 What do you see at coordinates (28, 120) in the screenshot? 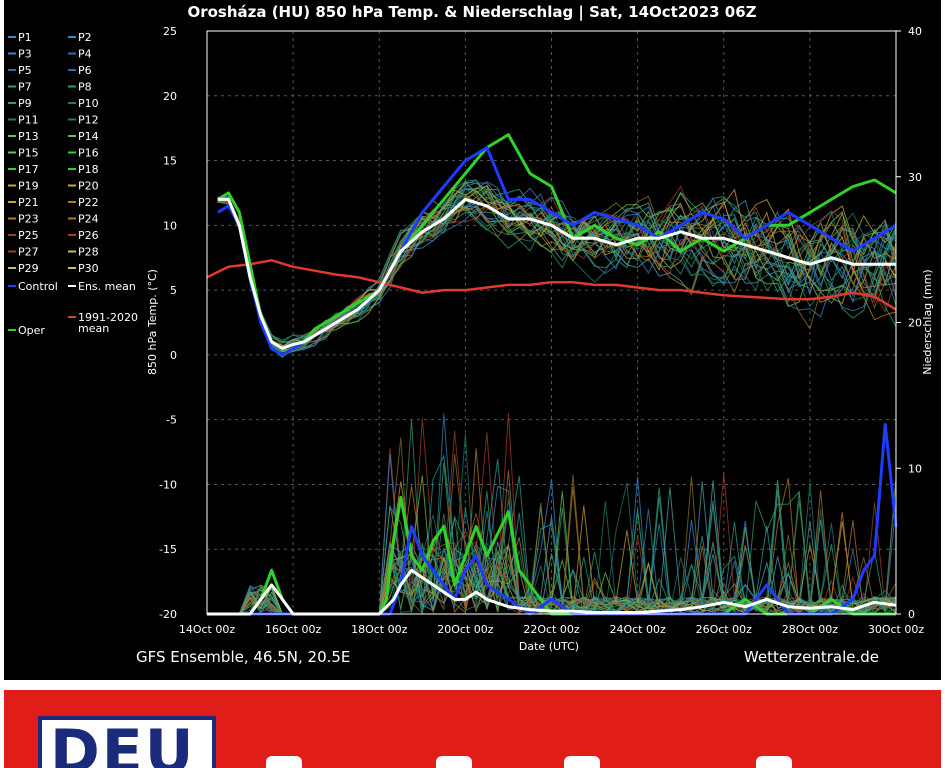
I see `legend-entry: P11` at bounding box center [28, 120].